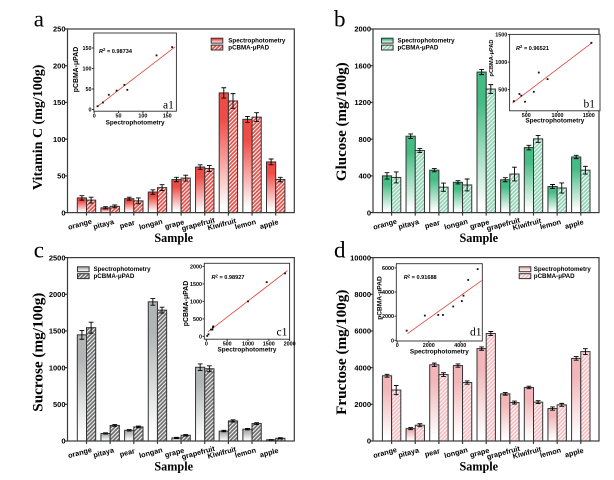 The image size is (614, 480). Describe the element at coordinates (228, 277) in the screenshot. I see `svg-text: R2 = 0.98927` at that location.